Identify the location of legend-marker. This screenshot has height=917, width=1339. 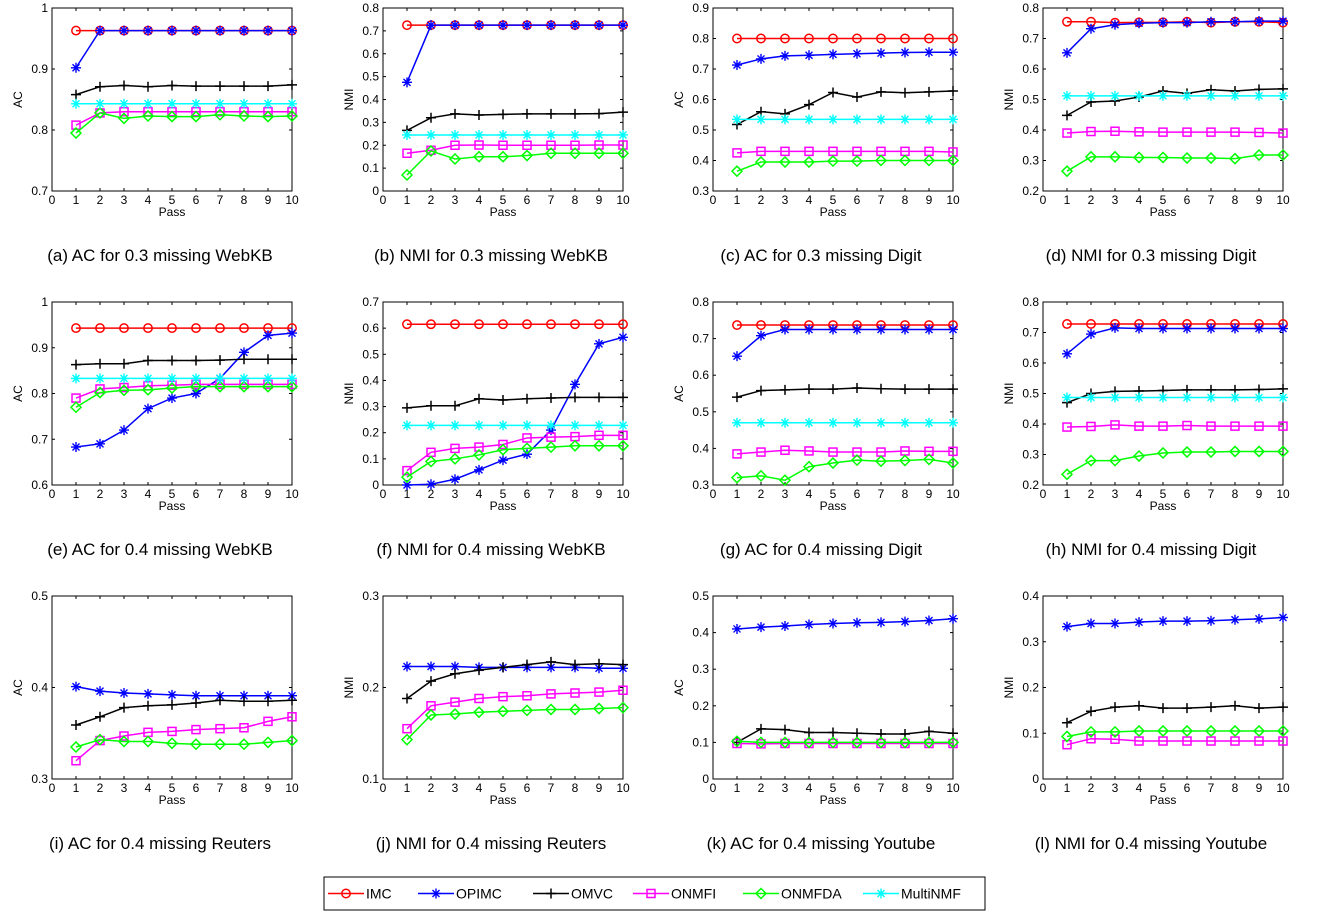
(881, 893).